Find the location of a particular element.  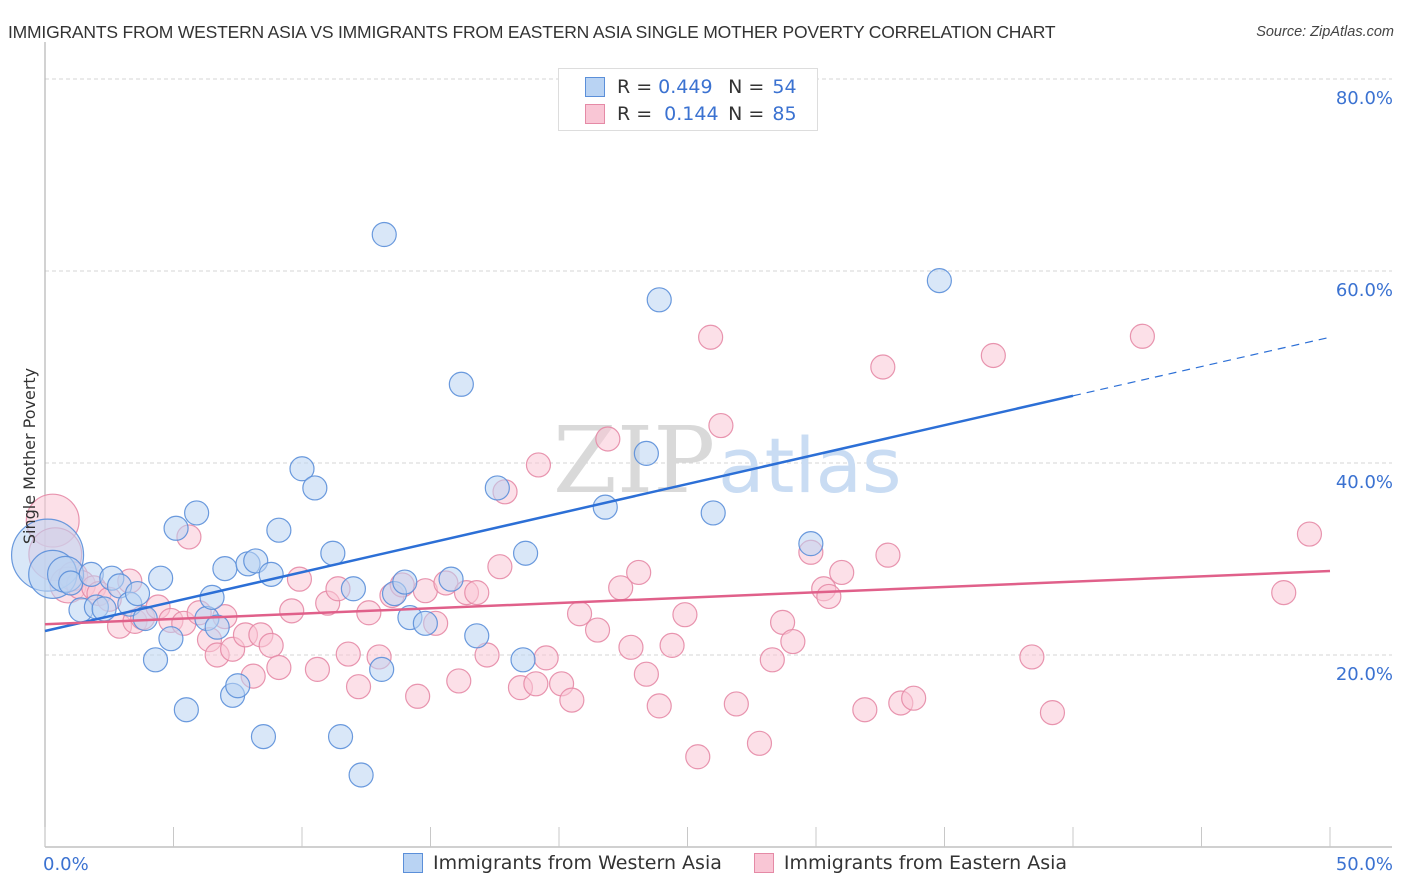

x-tick-label: 50.0% is located at coordinates (1364, 864).